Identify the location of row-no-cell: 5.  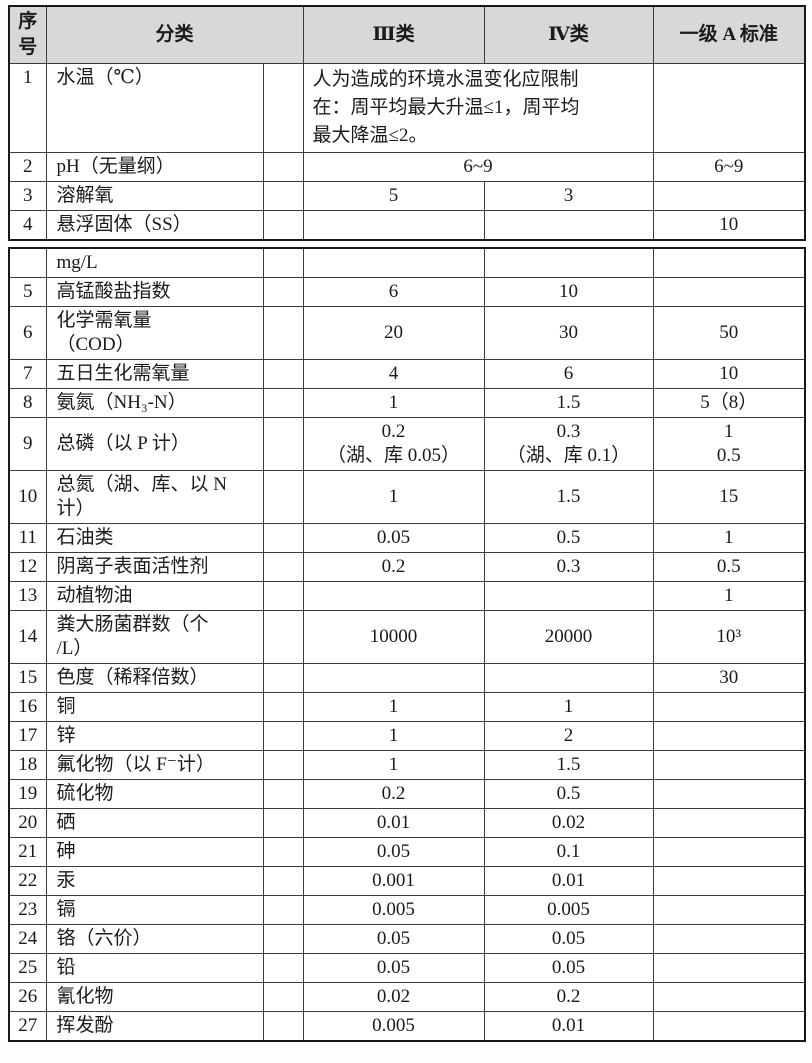
(27, 292).